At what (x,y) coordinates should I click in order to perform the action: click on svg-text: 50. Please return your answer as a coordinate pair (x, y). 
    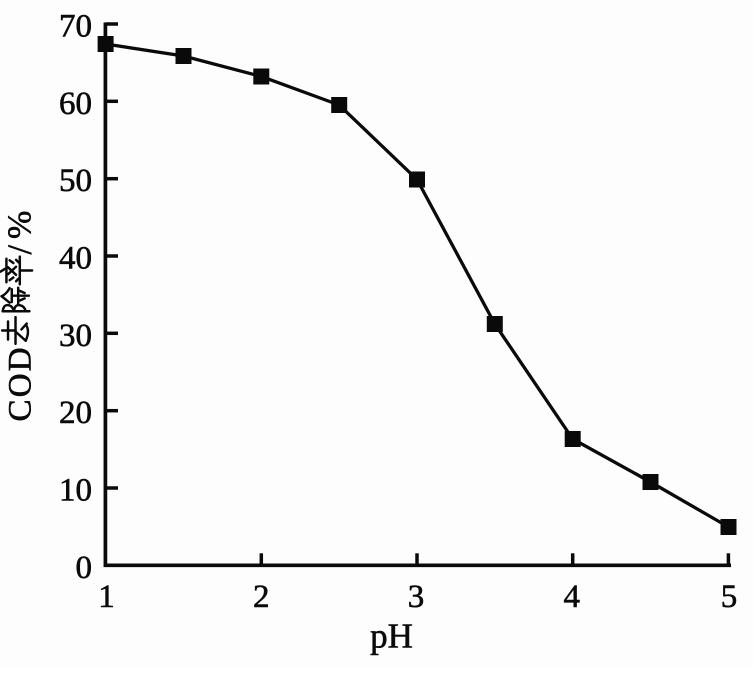
    Looking at the image, I should click on (75, 181).